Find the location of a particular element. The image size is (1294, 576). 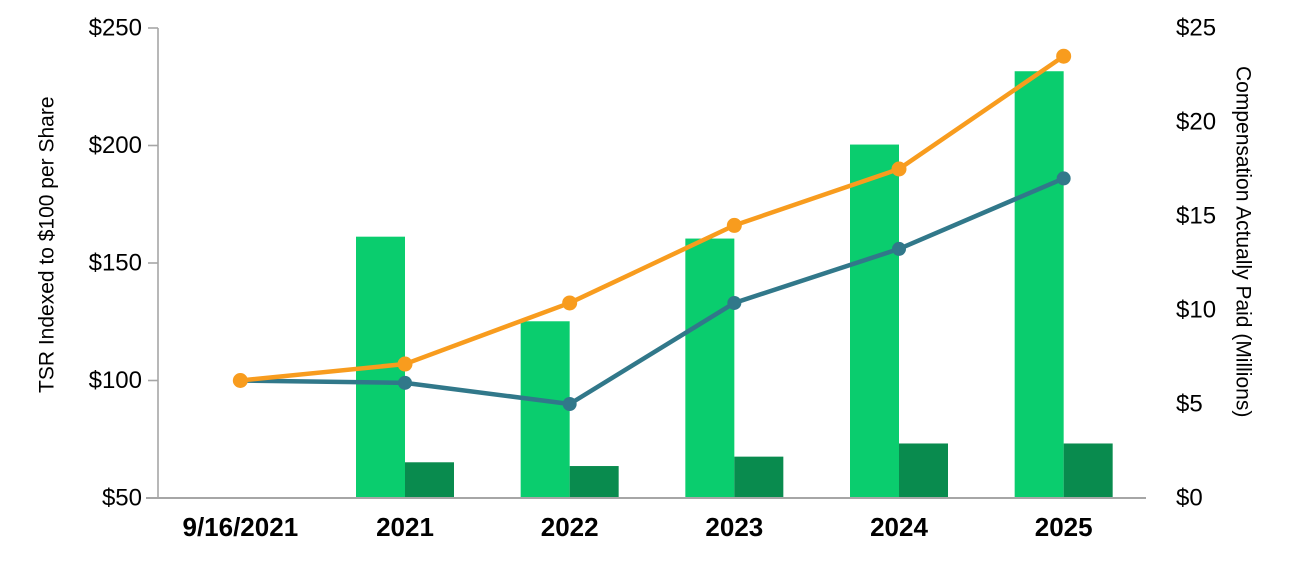

bar-dark-green-bars-2022 is located at coordinates (594, 482).